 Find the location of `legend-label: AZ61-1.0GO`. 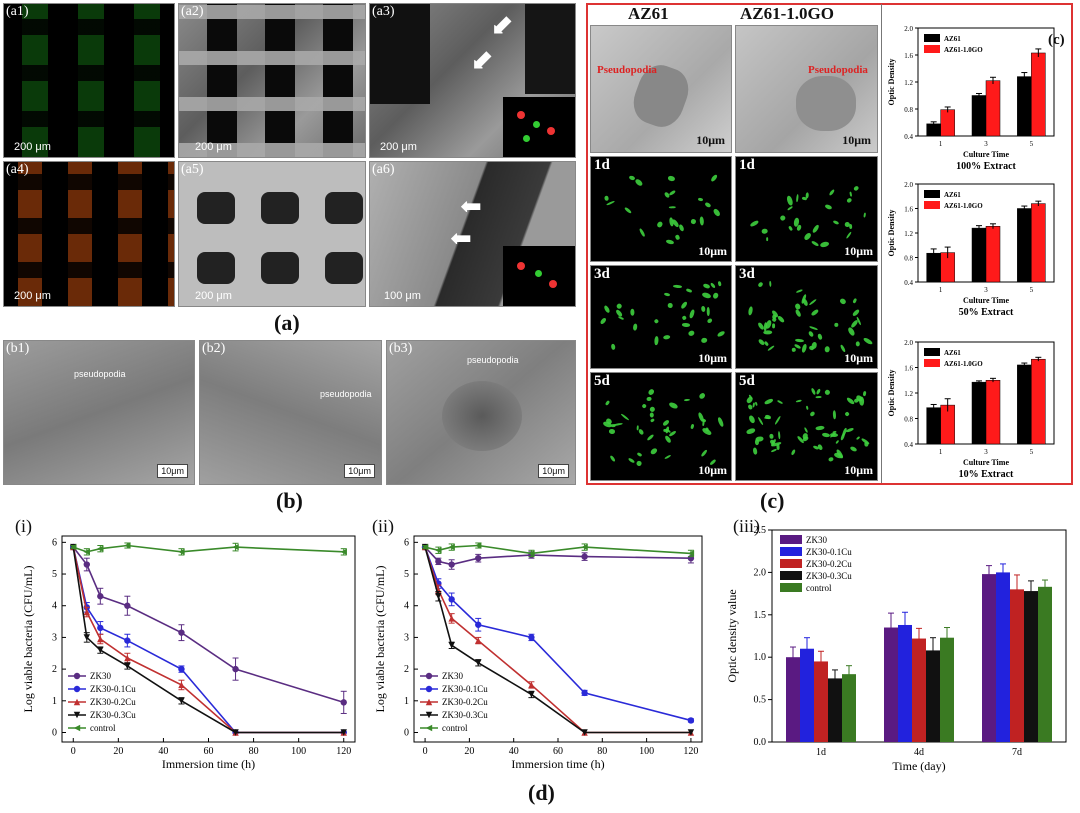

legend-label: AZ61-1.0GO is located at coordinates (963, 50).